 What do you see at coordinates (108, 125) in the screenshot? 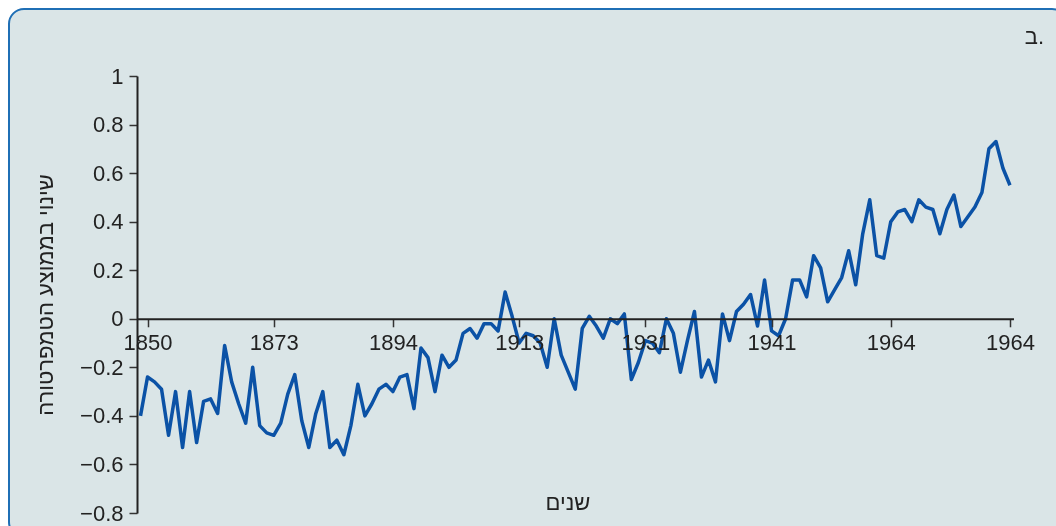
I see `y-tick-label: 0.8` at bounding box center [108, 125].